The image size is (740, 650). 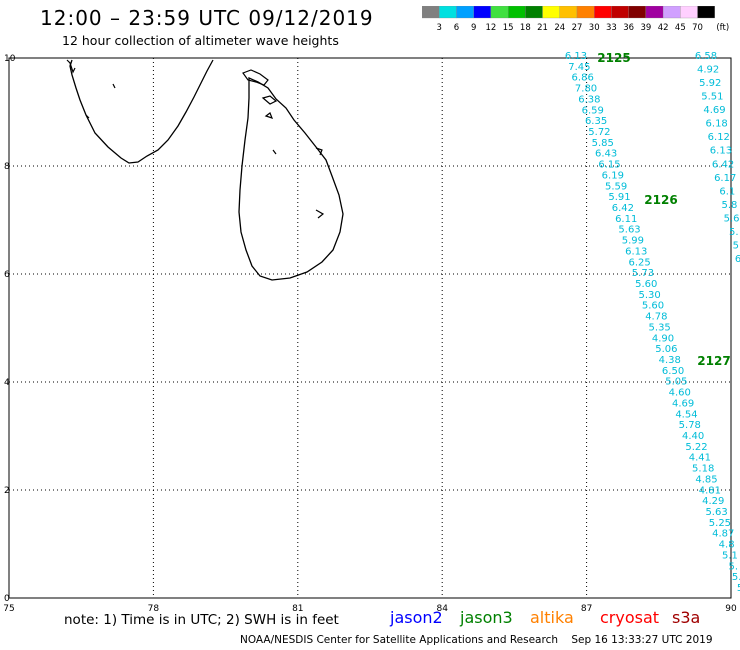 I want to click on swh-value: 6.50, so click(x=673, y=371).